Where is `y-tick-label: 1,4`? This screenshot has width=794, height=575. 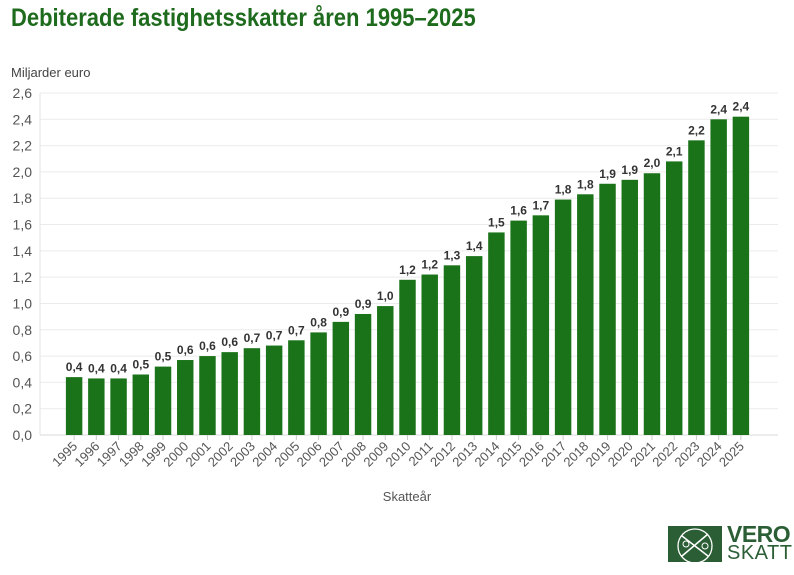
y-tick-label: 1,4 is located at coordinates (23, 251).